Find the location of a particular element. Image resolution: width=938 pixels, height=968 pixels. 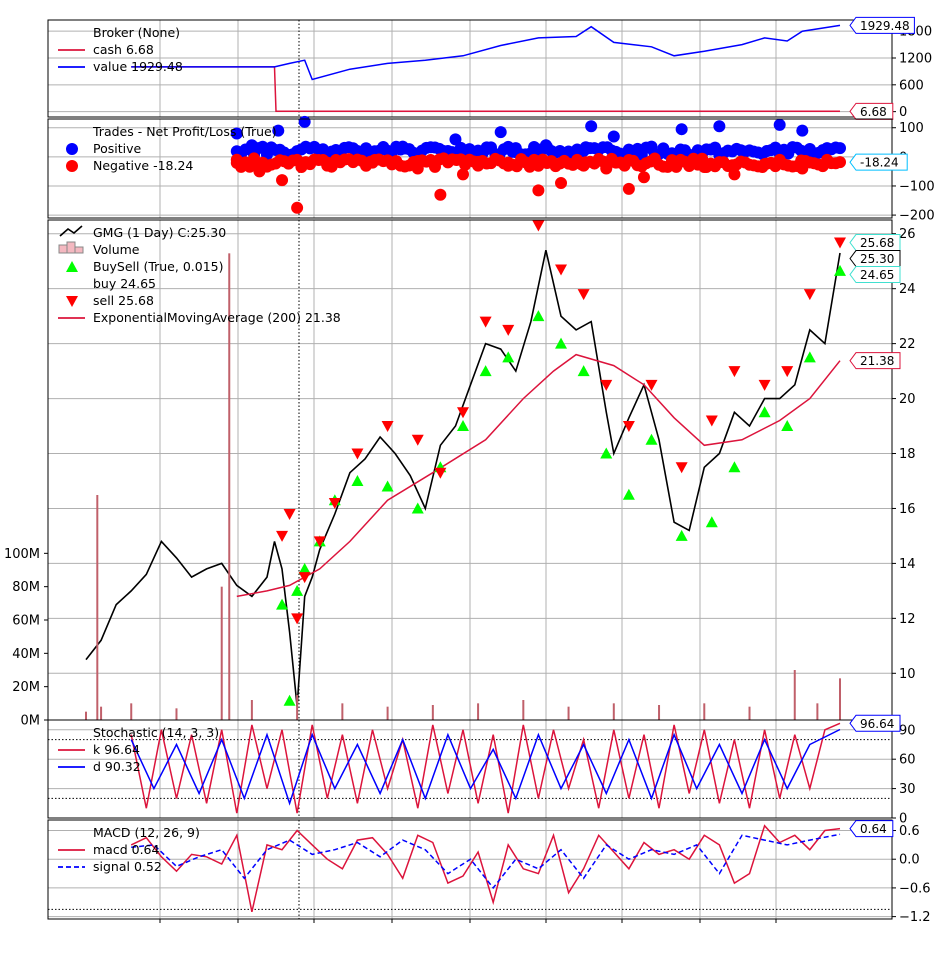

last-value-label: 96.64 is located at coordinates (877, 724).